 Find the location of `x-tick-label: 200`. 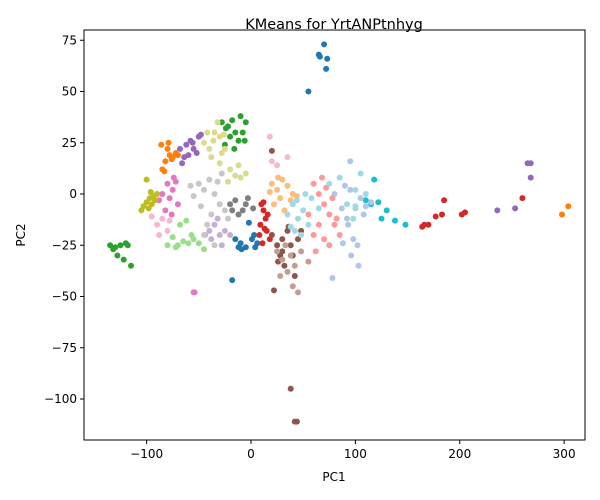

x-tick-label: 200 is located at coordinates (459, 454).